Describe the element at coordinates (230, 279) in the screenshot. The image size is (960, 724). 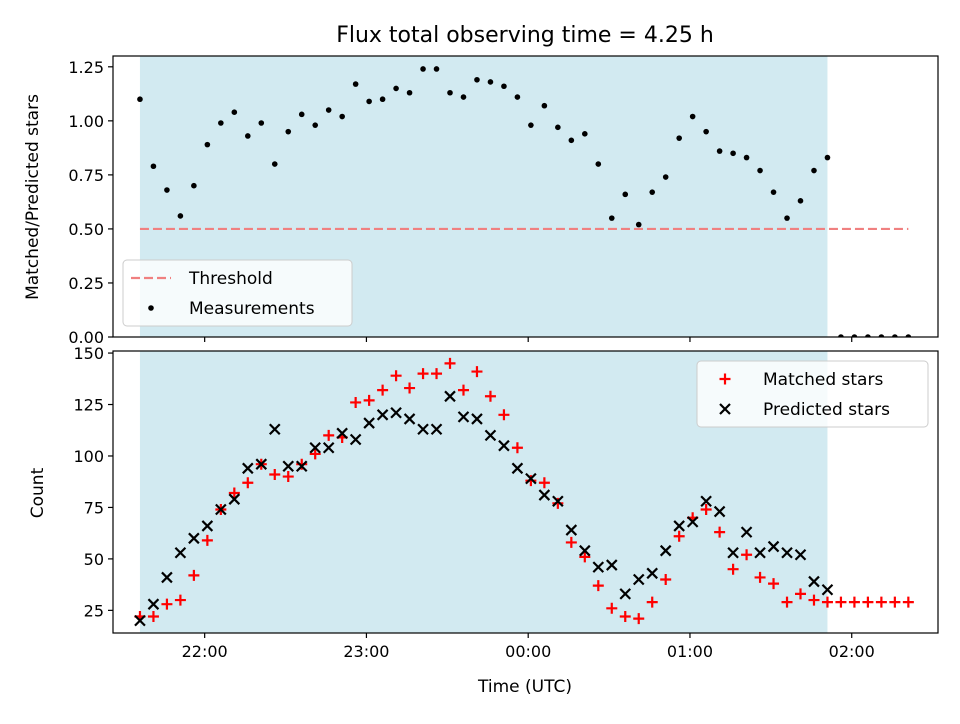
I see `legend-label-threshold: Threshold` at that location.